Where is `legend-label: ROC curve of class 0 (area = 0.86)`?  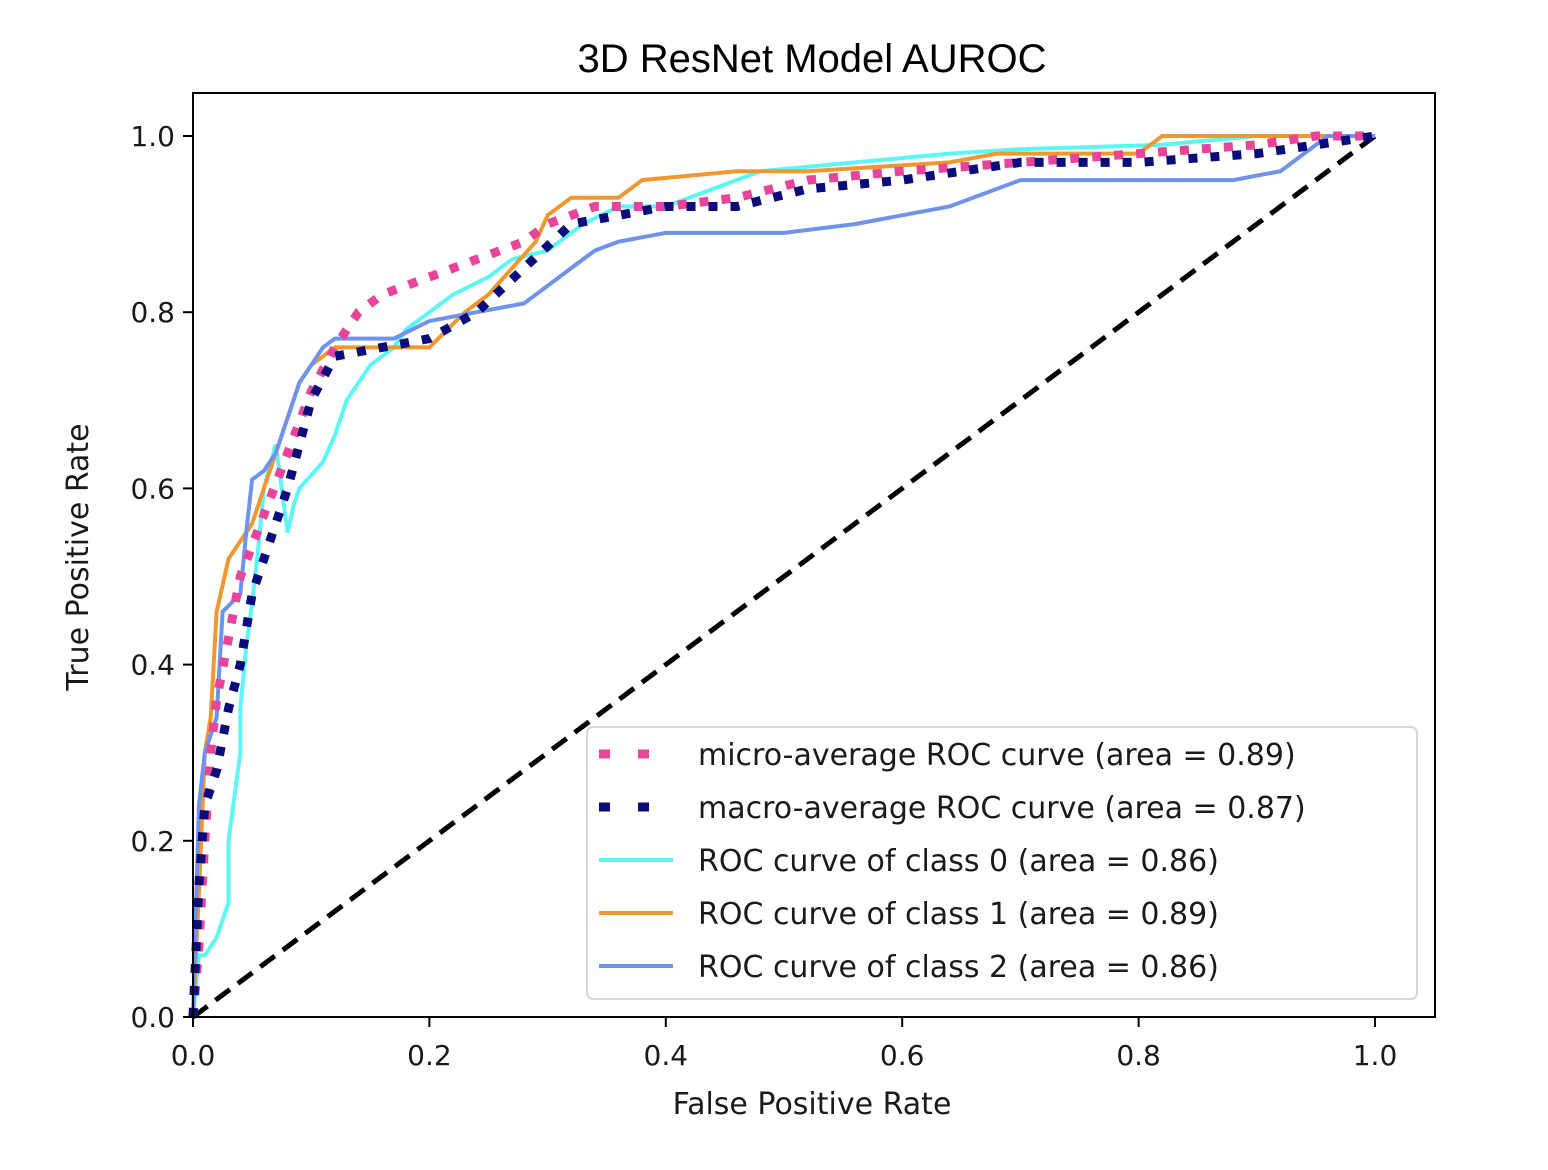
legend-label: ROC curve of class 0 (area = 0.86) is located at coordinates (958, 861).